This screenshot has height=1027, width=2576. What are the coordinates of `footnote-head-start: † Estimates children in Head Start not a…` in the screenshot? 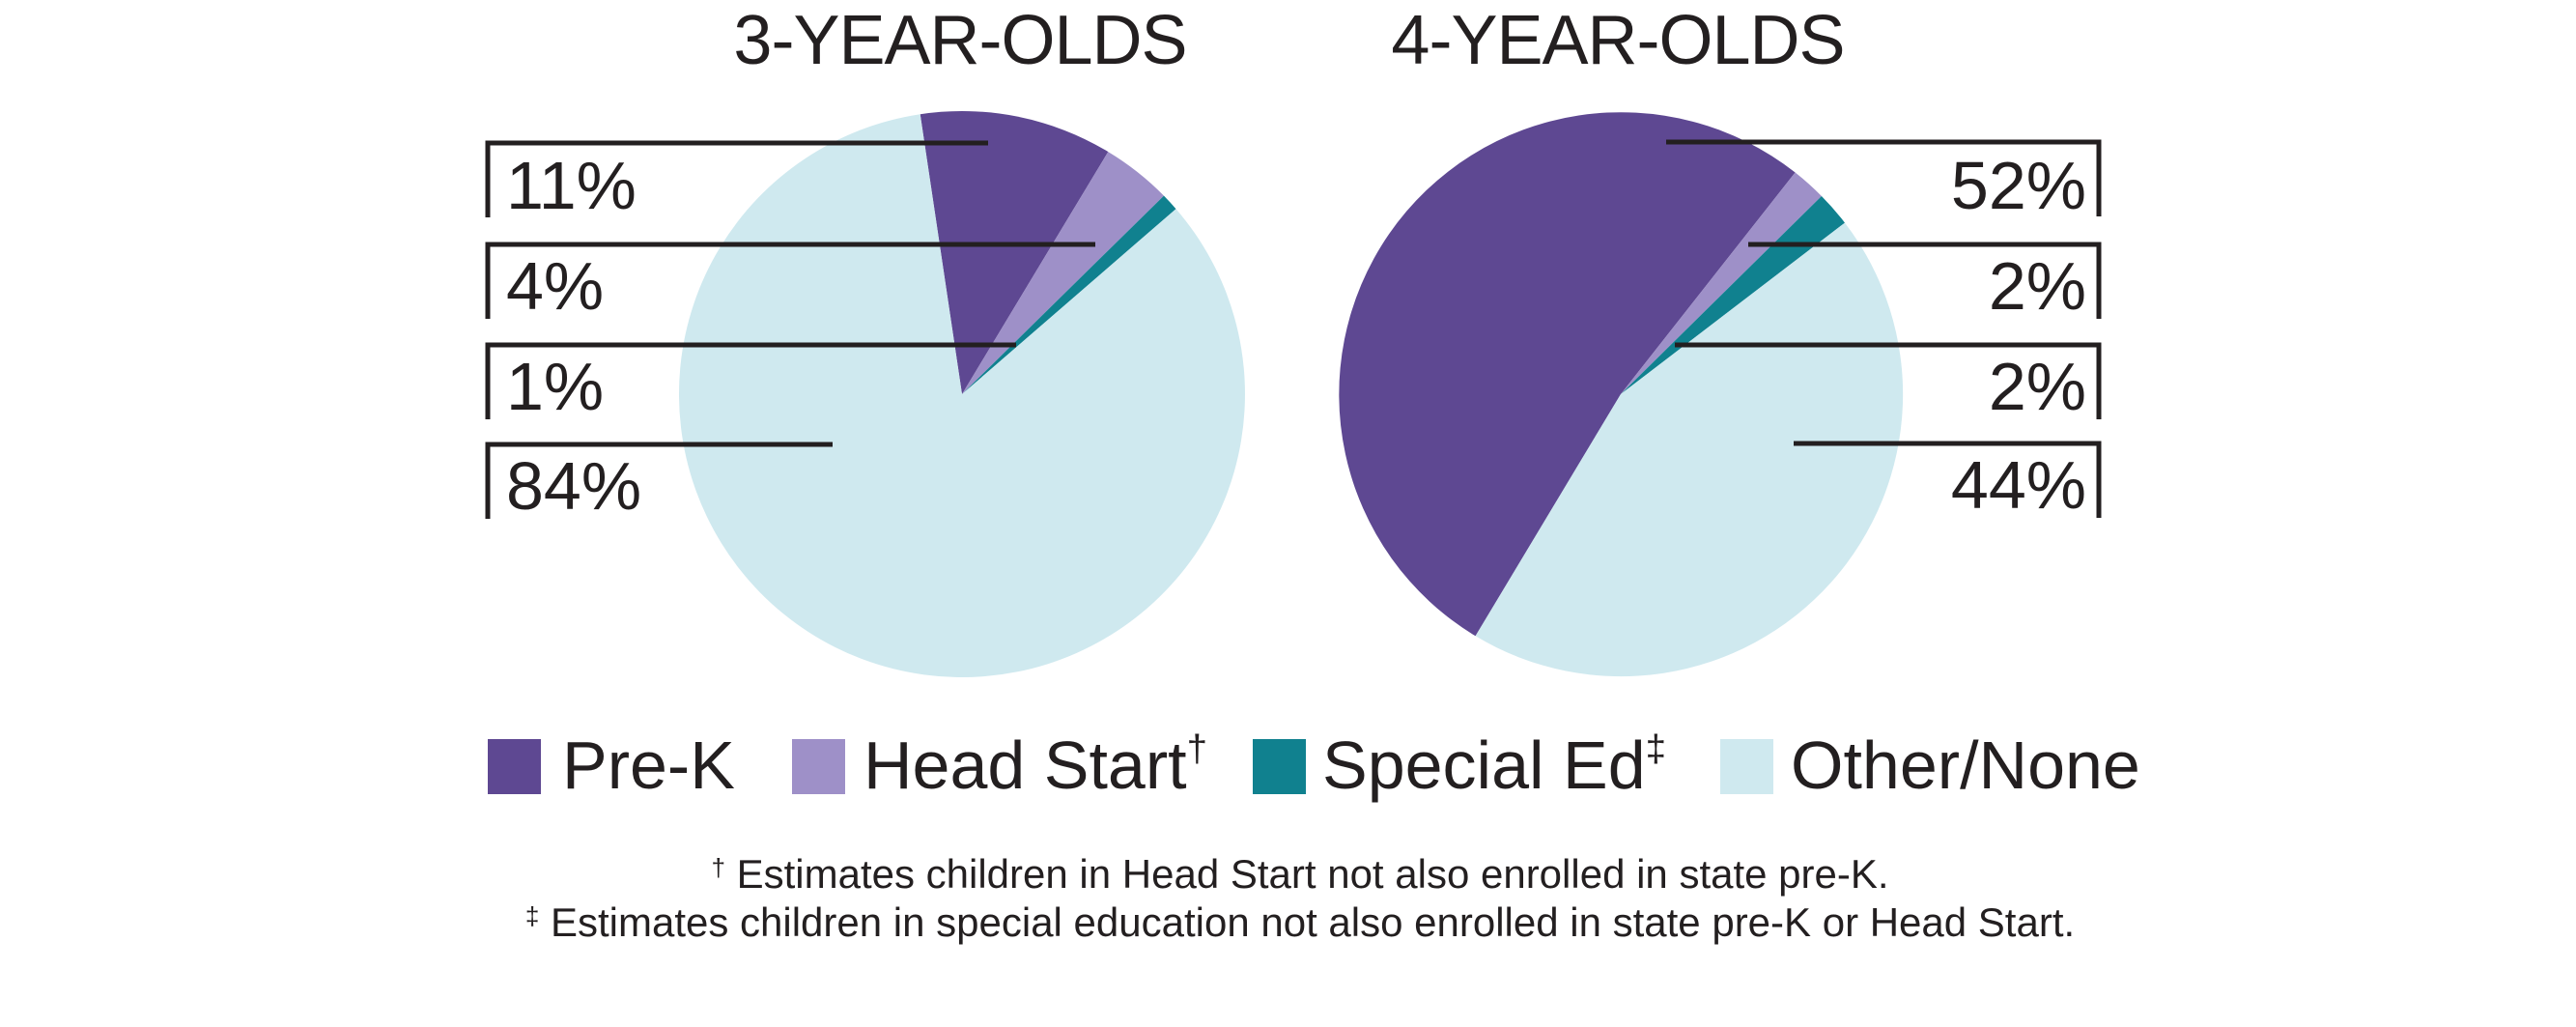 It's located at (1300, 874).